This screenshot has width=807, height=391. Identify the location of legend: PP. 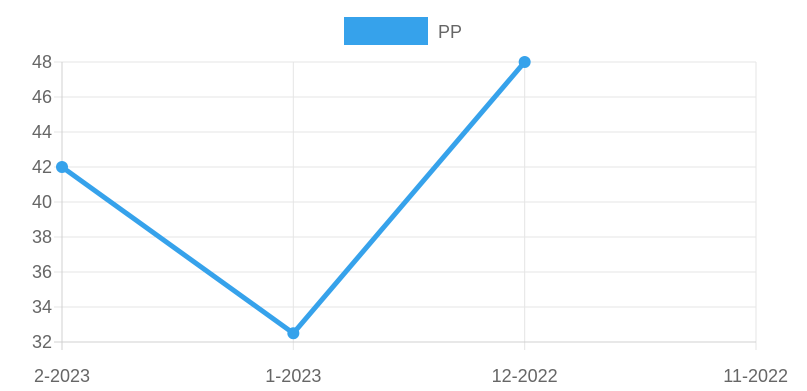
(403, 31).